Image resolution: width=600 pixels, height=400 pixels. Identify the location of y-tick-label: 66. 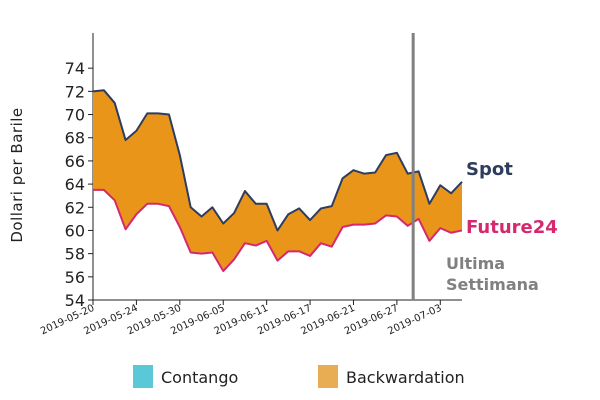
(75, 161).